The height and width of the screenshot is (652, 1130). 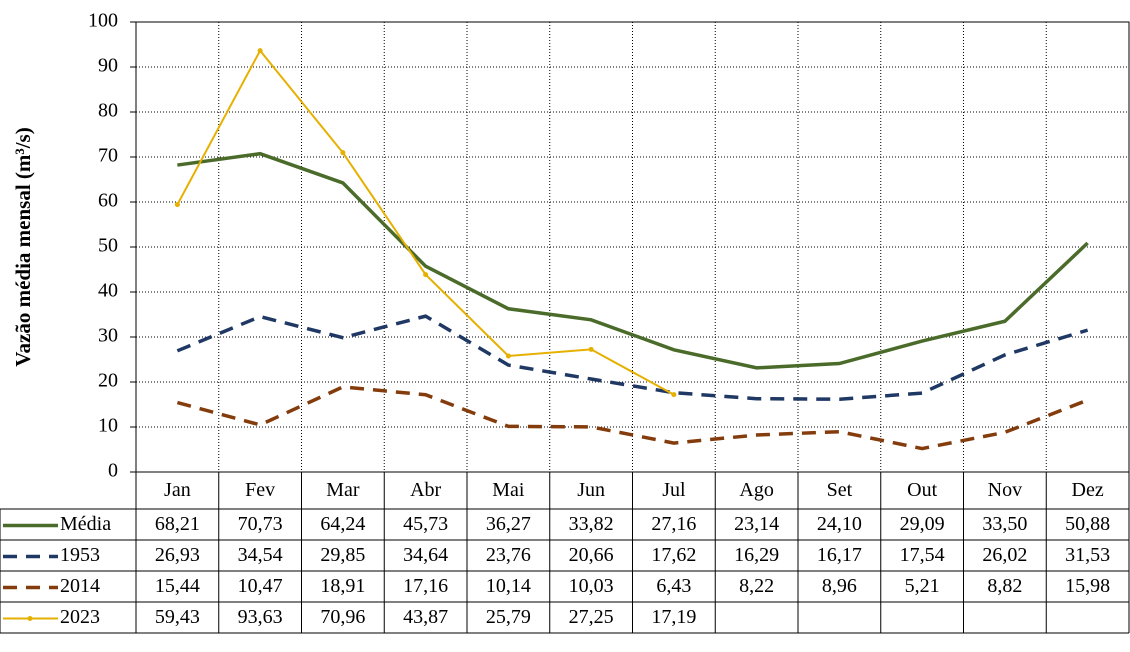 I want to click on table-value: 34,64, so click(x=425, y=555).